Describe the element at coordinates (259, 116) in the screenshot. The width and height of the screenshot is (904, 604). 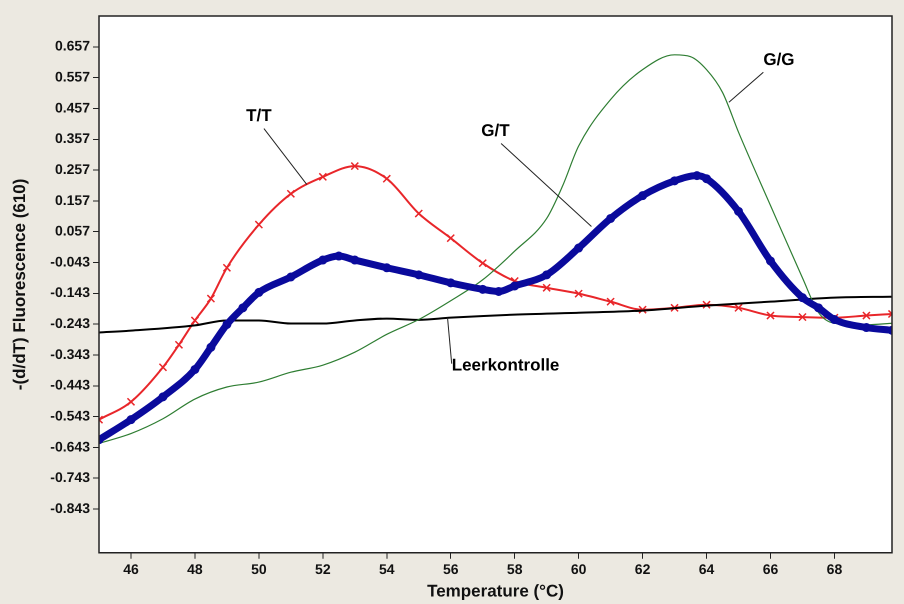
I see `annotation: T/T` at that location.